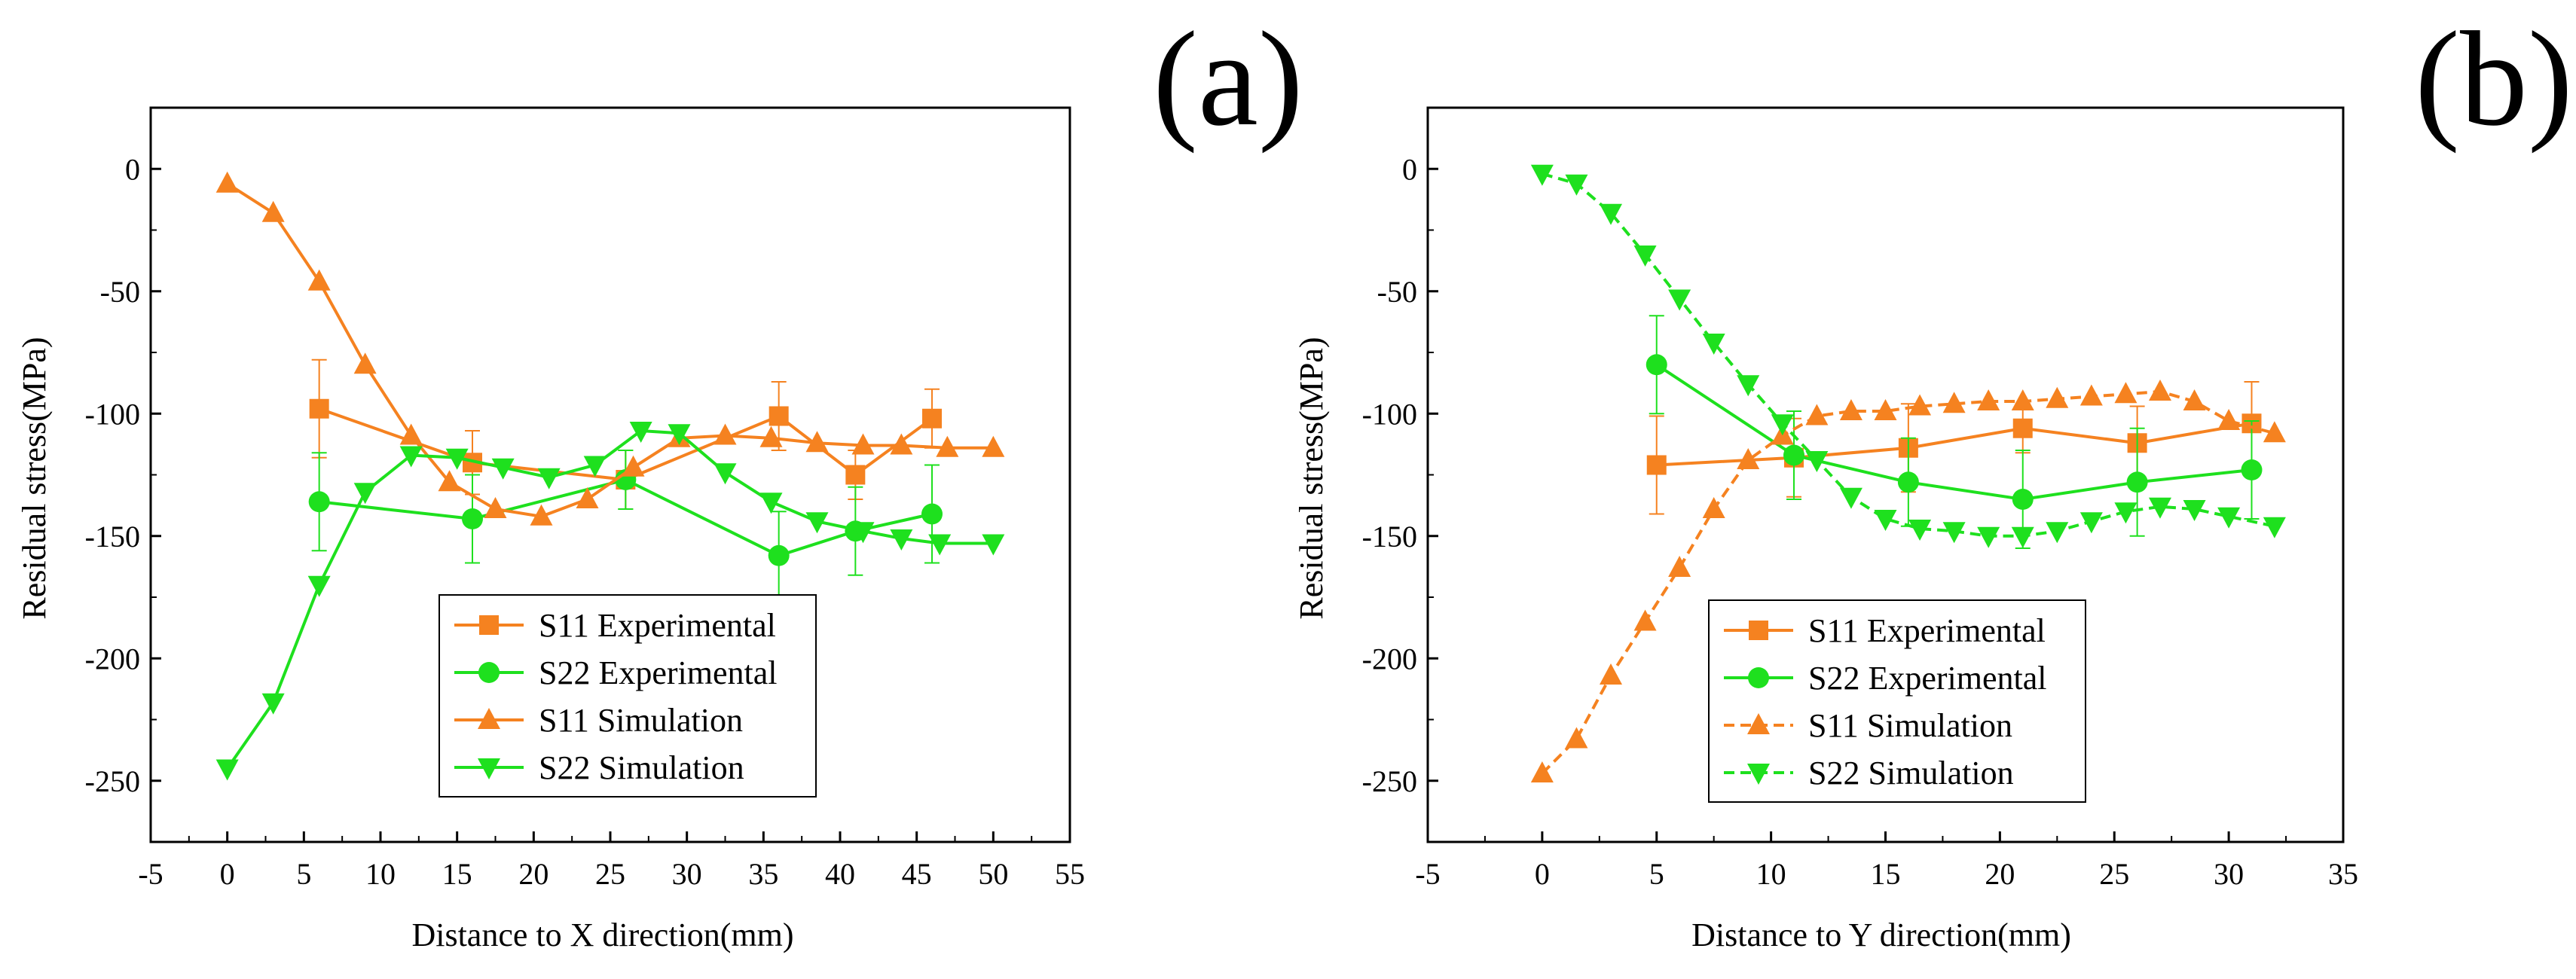 This screenshot has width=2576, height=979. Describe the element at coordinates (1389, 537) in the screenshot. I see `y-tick-label: -150` at that location.